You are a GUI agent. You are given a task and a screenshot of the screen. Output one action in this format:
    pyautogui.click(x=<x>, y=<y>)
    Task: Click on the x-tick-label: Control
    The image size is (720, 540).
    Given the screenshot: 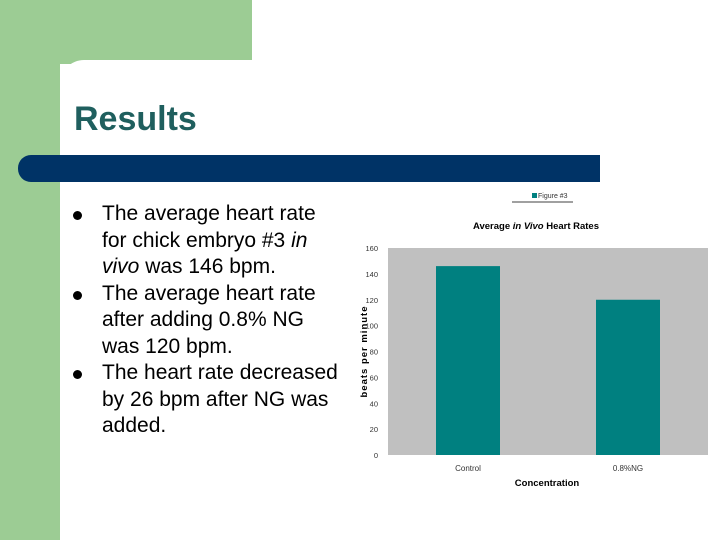 What is the action you would take?
    pyautogui.click(x=468, y=468)
    